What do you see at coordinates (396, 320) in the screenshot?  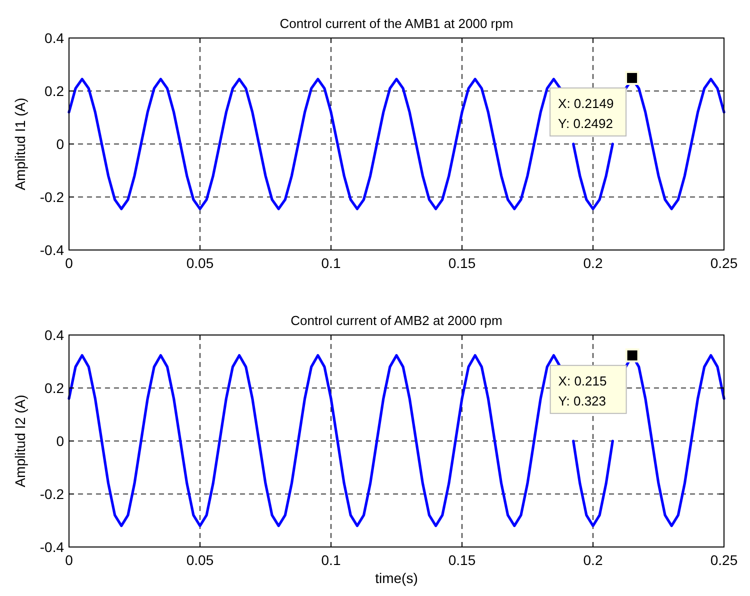 I see `chart-title: Control current of AMB2 at 2000 rpm` at bounding box center [396, 320].